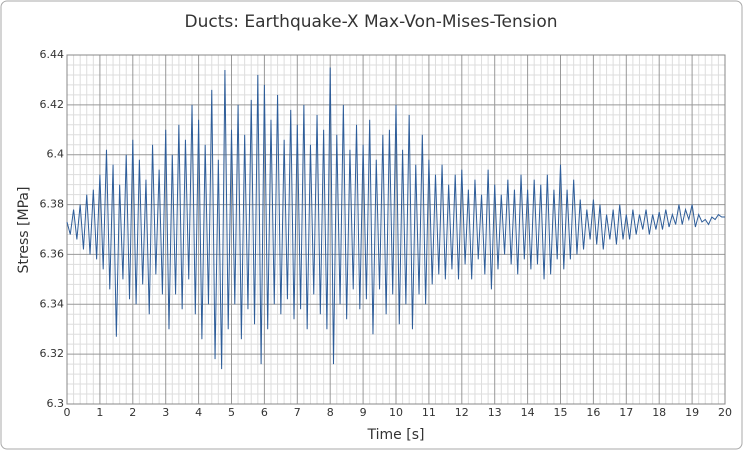  I want to click on y-tick-label: 6.4, so click(56, 154).